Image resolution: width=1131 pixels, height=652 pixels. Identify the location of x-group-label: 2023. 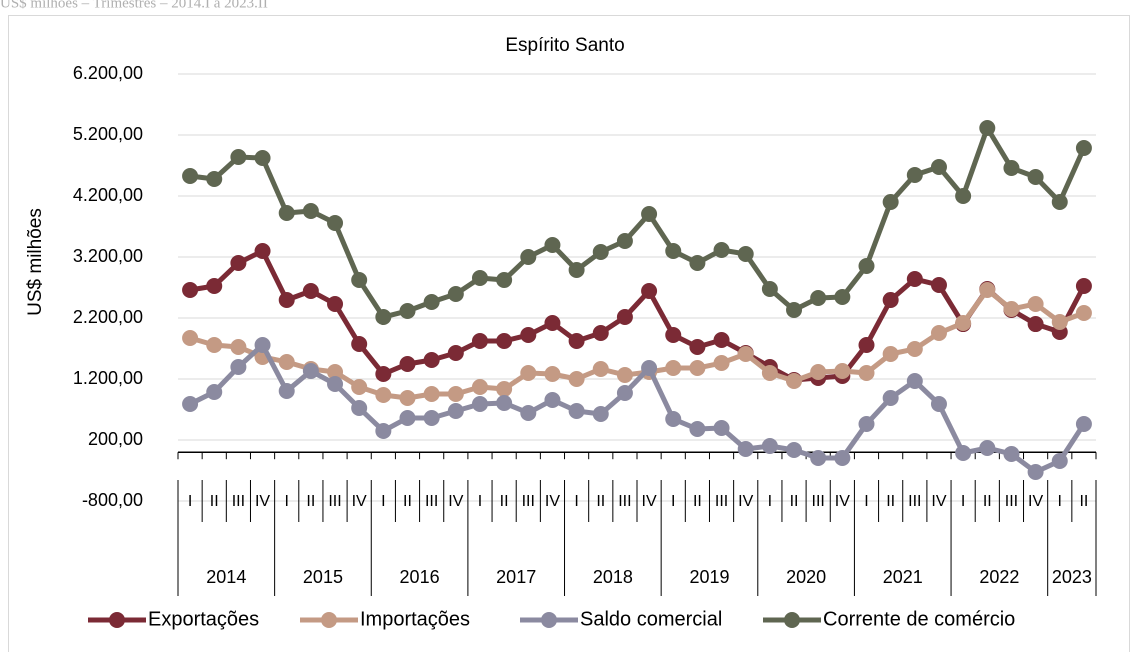
(1072, 577).